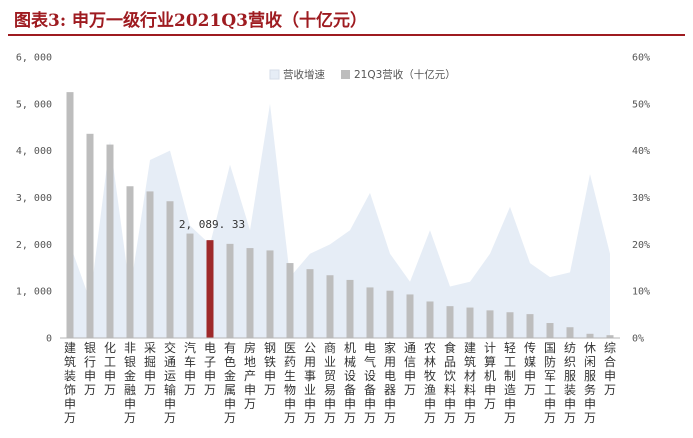 This screenshot has width=693, height=438. I want to click on legend-swatch-growth, so click(274, 74).